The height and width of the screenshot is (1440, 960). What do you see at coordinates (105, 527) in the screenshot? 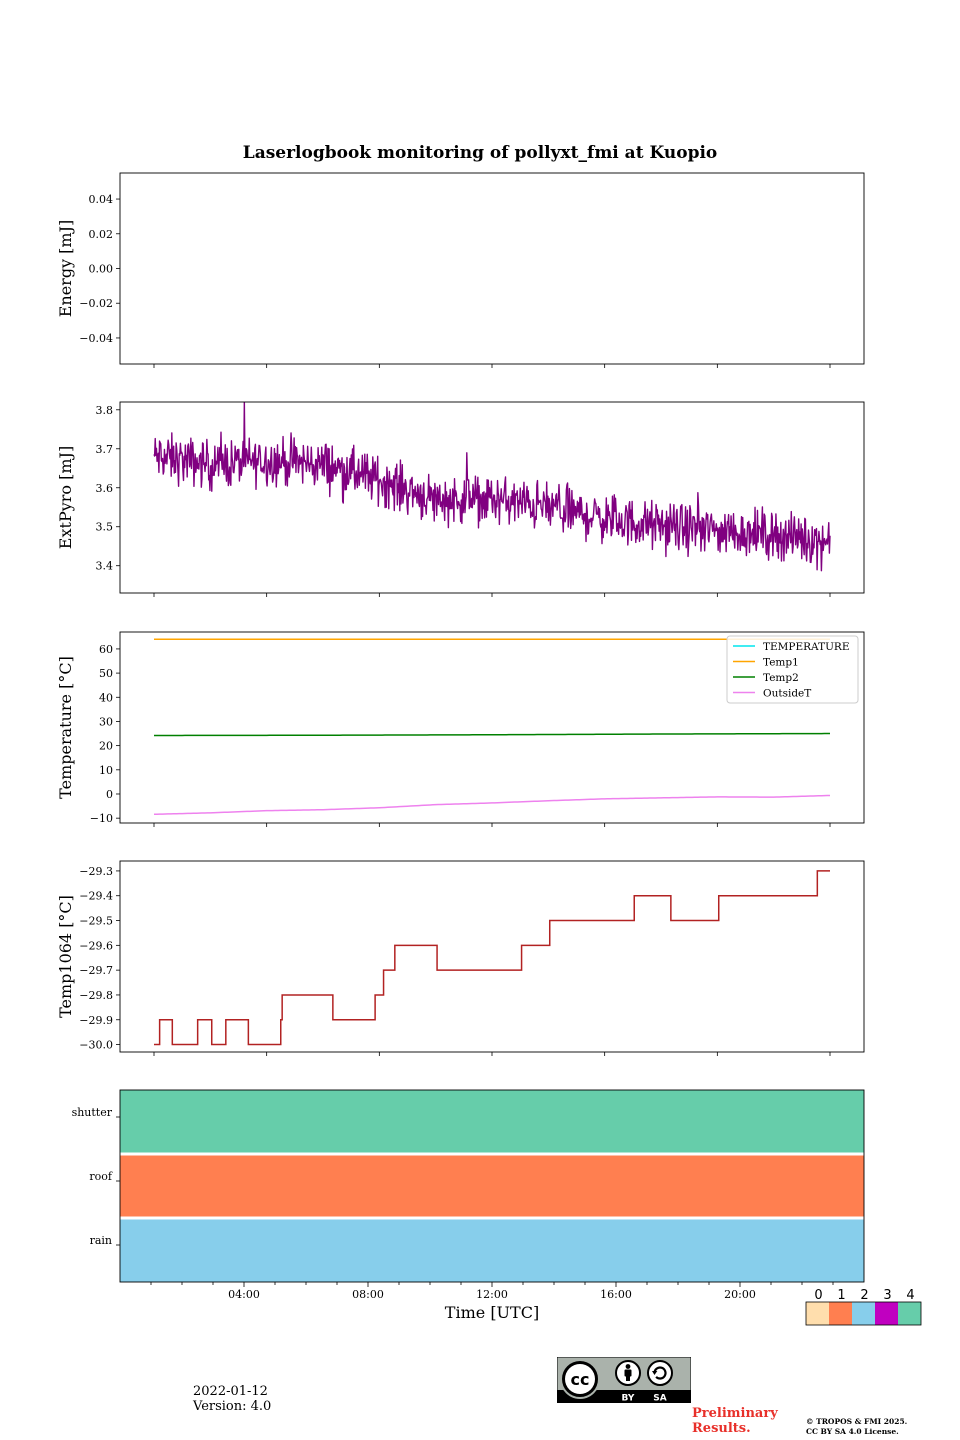
I see `y-tick-label: 3.5` at bounding box center [105, 527].